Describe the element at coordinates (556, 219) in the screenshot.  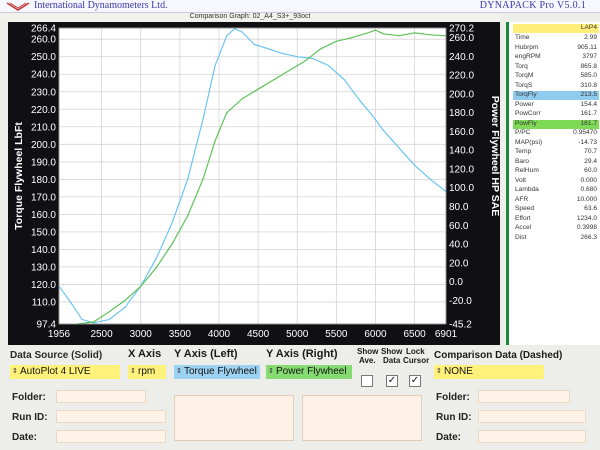
I see `readout-row: Effort 1234.0` at that location.